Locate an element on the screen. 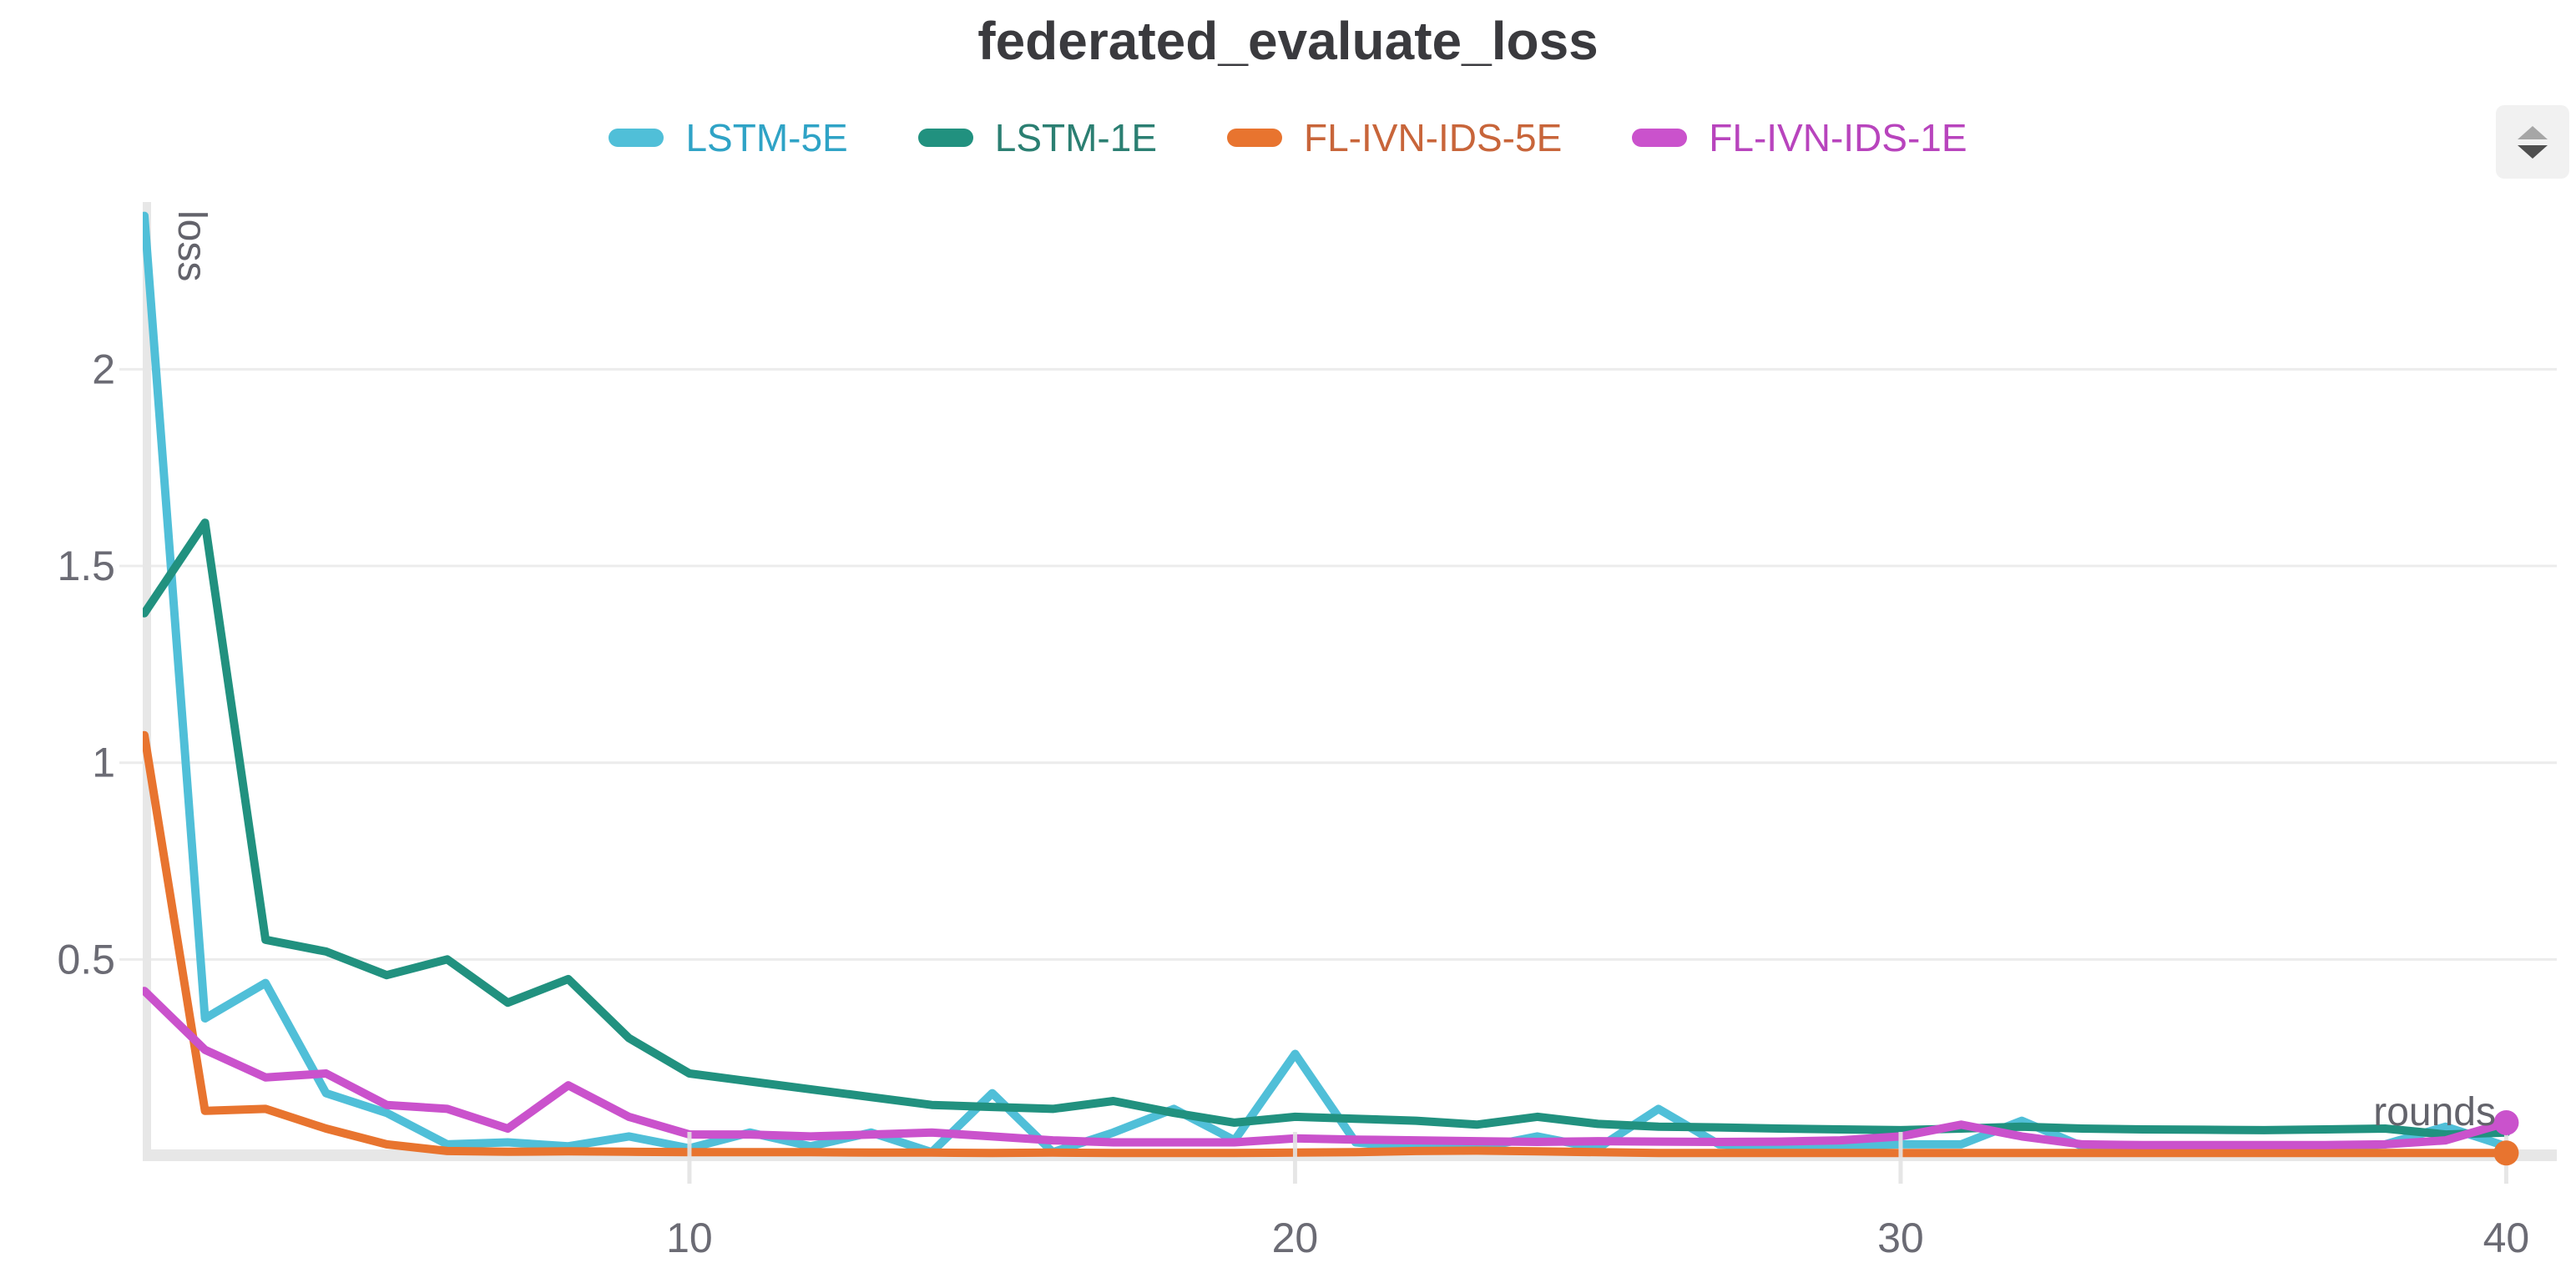 This screenshot has width=2576, height=1283. legend-swatch-lstm-5e is located at coordinates (636, 138).